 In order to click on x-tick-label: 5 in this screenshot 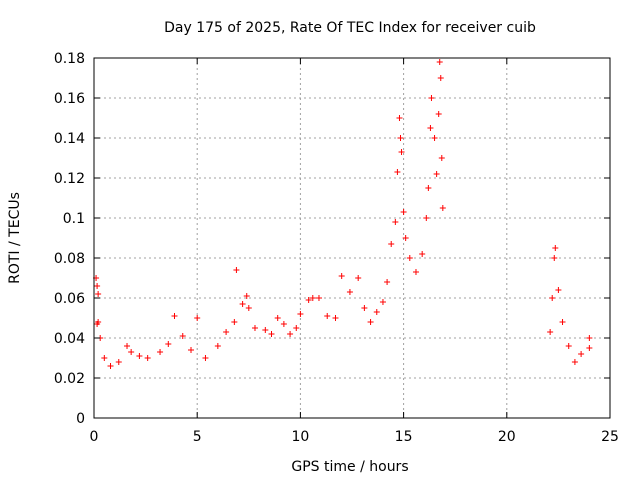, I will do `click(197, 437)`.